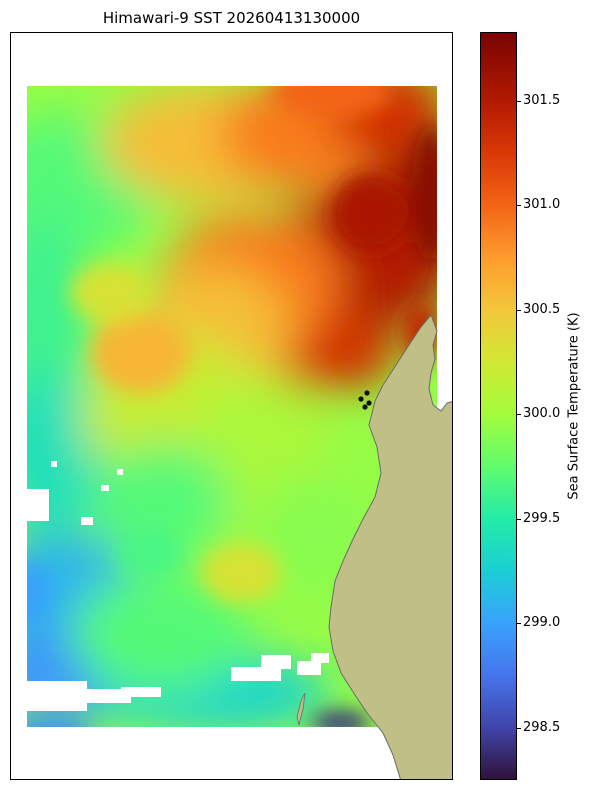  I want to click on colorbar-label: Sea Surface Temperature (K), so click(574, 406).